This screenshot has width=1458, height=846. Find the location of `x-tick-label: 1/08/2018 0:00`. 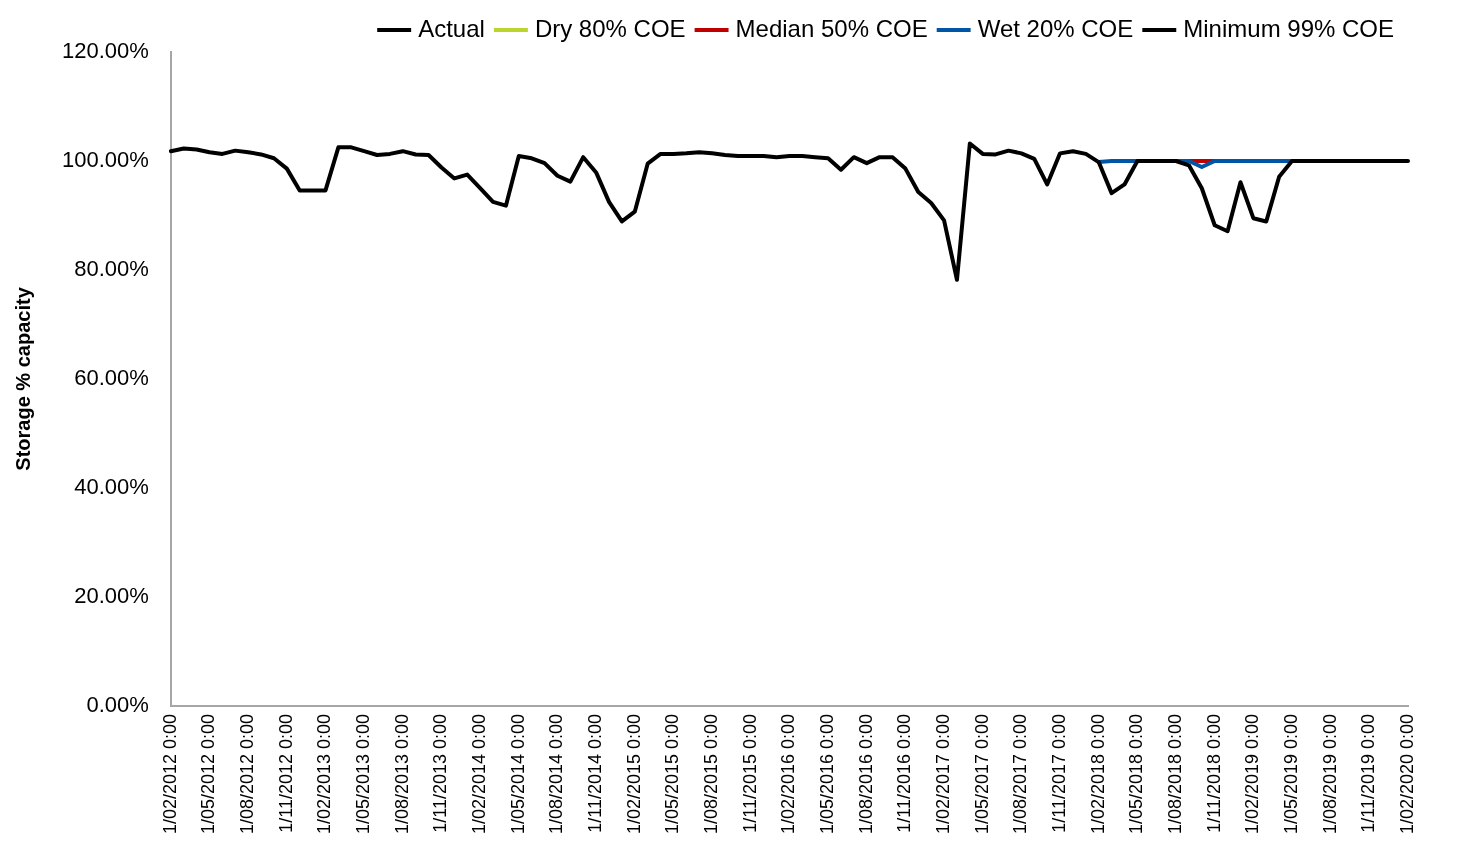

x-tick-label: 1/08/2018 0:00 is located at coordinates (1175, 774).